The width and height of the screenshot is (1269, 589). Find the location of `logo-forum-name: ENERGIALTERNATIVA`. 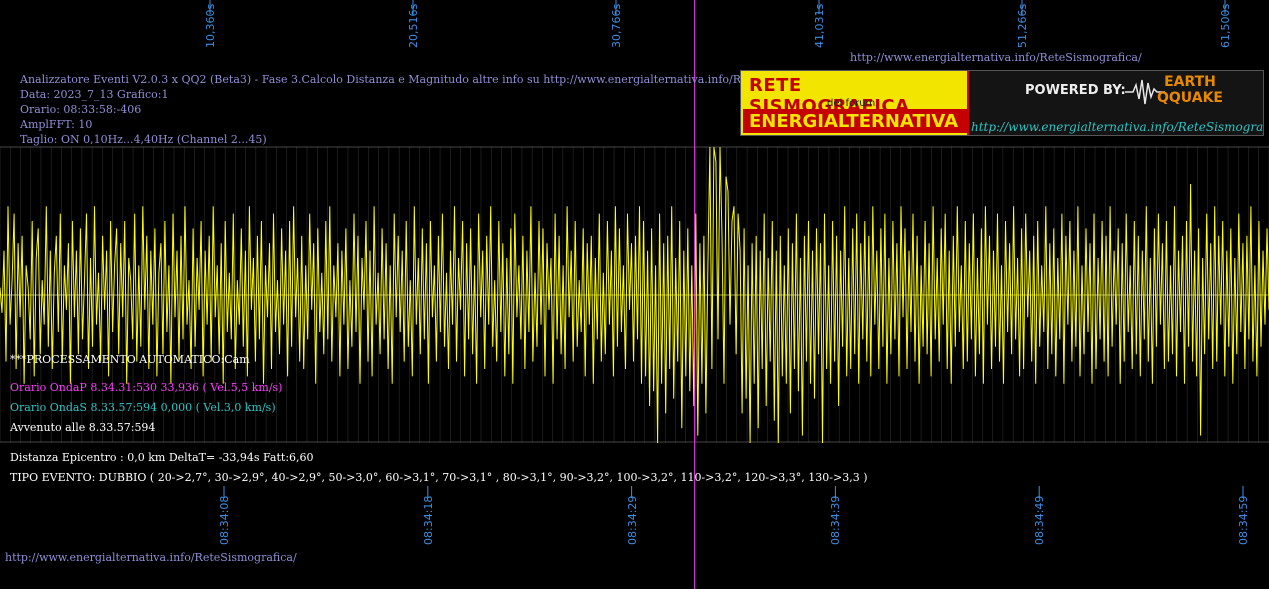

logo-forum-name: ENERGIALTERNATIVA is located at coordinates (854, 121).